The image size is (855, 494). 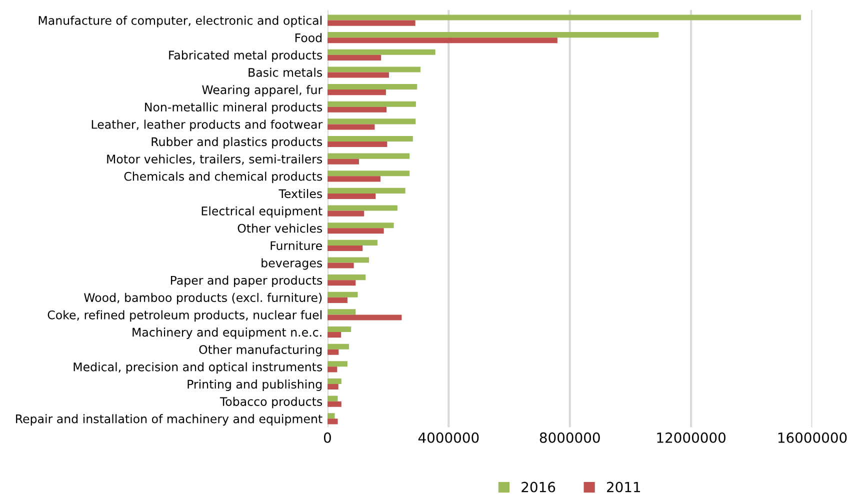 I want to click on y-tick-label: Tobacco products, so click(x=271, y=402).